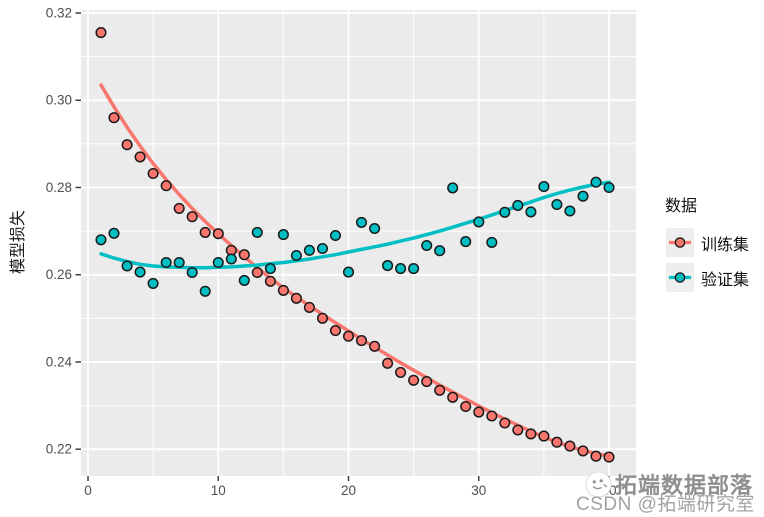 Image resolution: width=764 pixels, height=517 pixels. I want to click on x-tick-label: 10, so click(218, 490).